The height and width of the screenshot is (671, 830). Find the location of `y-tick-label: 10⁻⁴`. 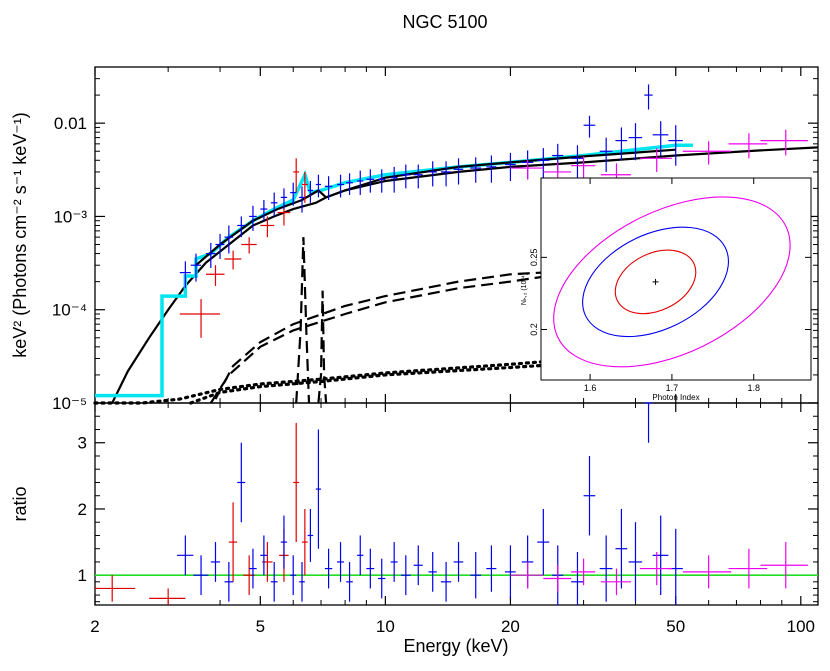

y-tick-label: 10⁻⁴ is located at coordinates (69, 310).